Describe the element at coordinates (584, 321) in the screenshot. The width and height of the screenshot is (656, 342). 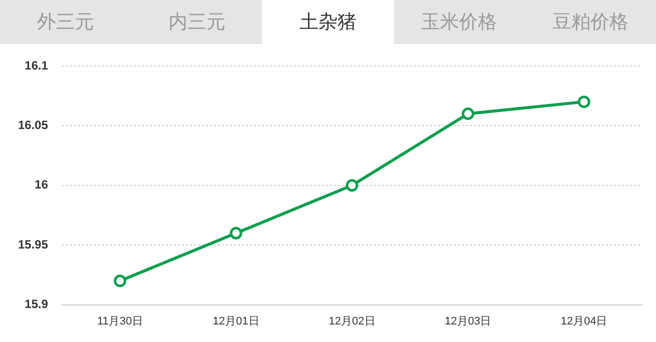
I see `x-tick-label: 12月04日` at that location.